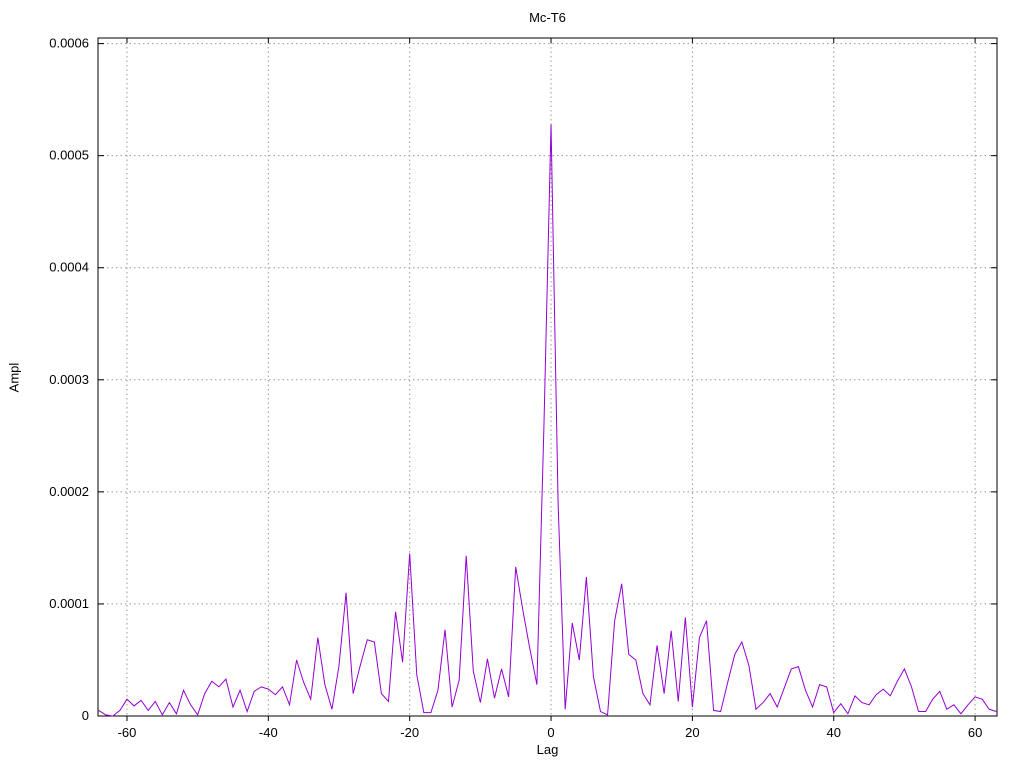  Describe the element at coordinates (69, 267) in the screenshot. I see `y-tick-label: 0.0004` at that location.